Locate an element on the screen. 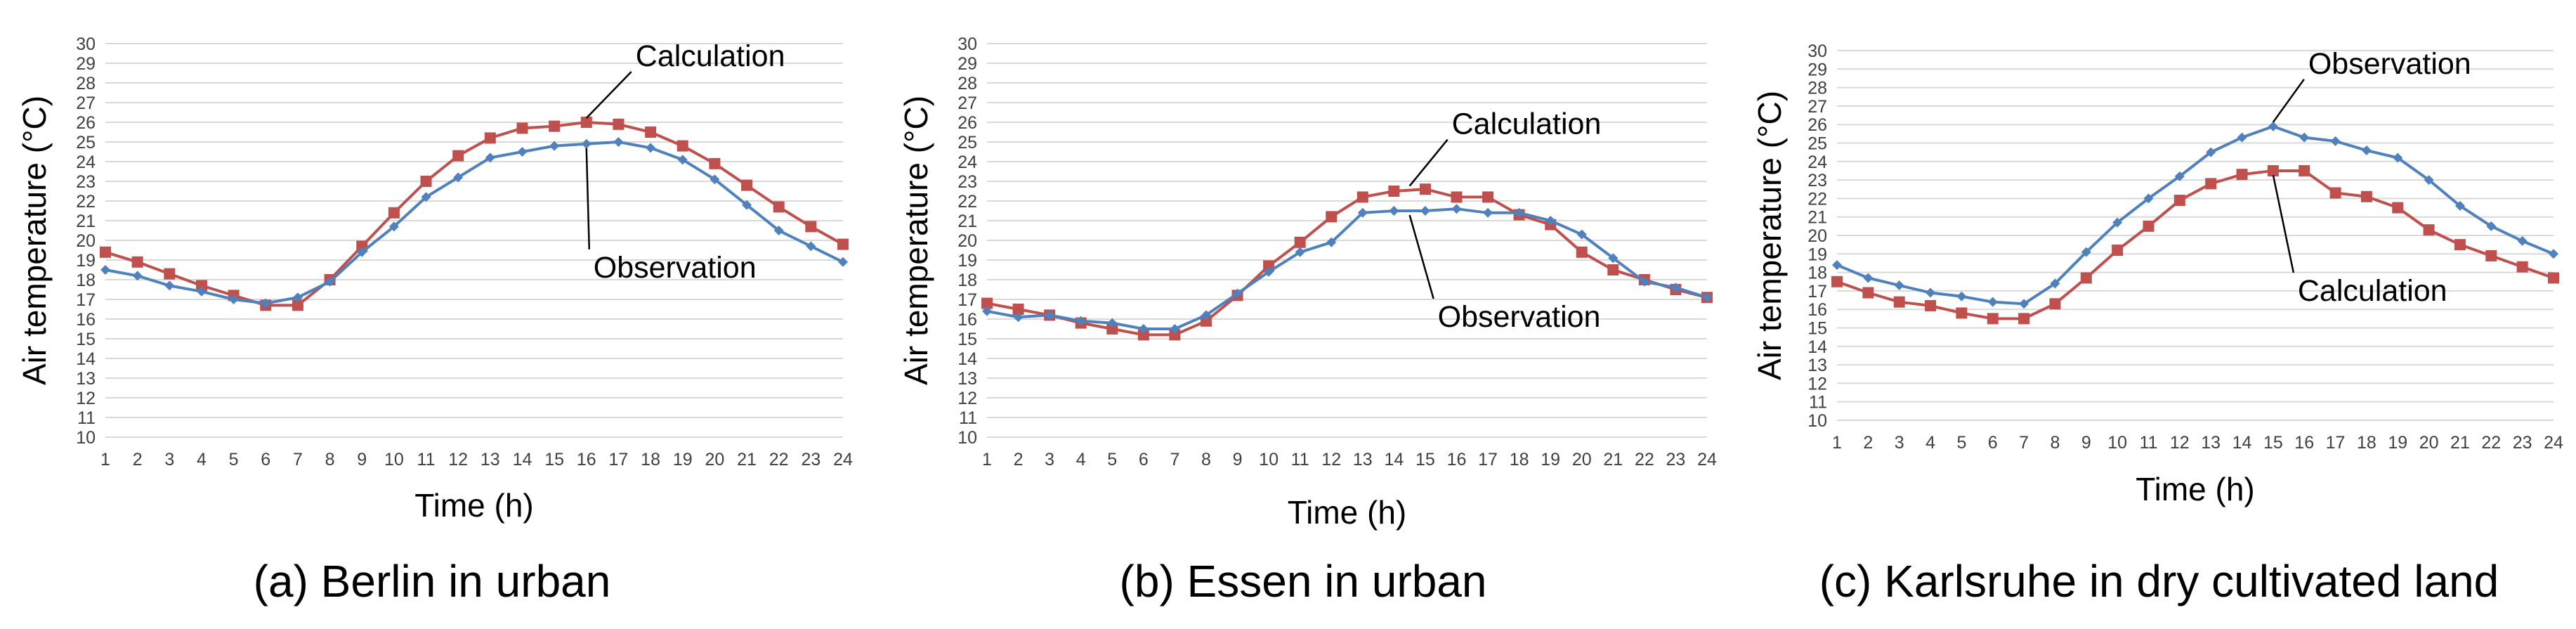 Image resolution: width=2576 pixels, height=629 pixels. x-tick-label: 2 is located at coordinates (138, 459).